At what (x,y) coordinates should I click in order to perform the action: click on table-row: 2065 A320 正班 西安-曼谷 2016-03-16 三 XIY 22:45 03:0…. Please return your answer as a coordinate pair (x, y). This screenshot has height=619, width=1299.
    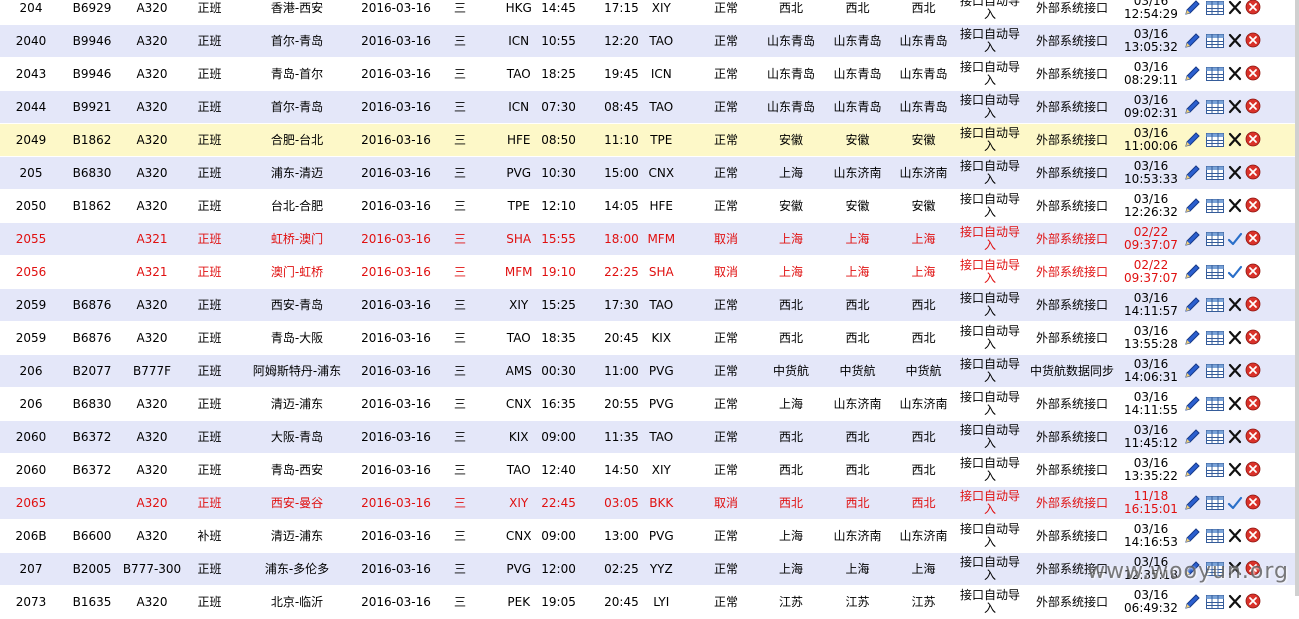
    Looking at the image, I should click on (647, 503).